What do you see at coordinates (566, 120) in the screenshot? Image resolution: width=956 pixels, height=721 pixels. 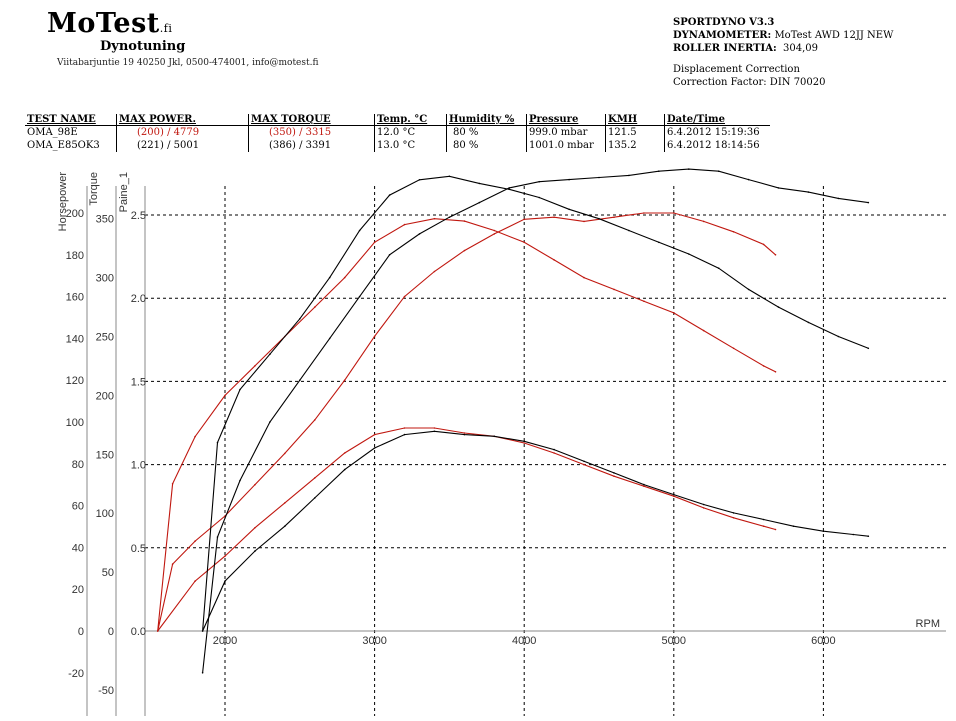 I see `table-header-cell: Pressure` at bounding box center [566, 120].